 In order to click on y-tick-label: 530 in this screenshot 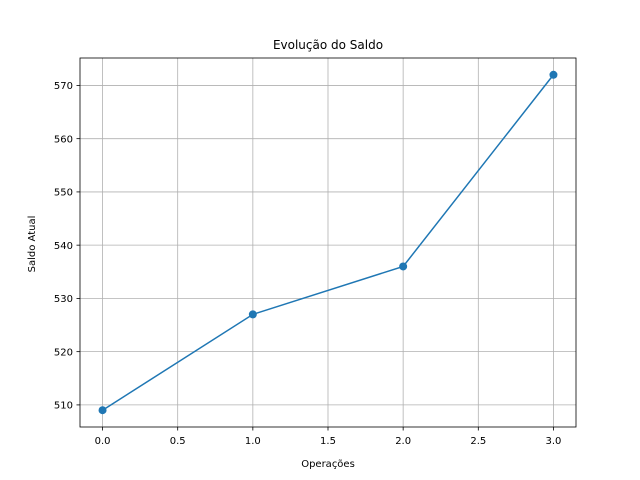, I will do `click(63, 299)`.